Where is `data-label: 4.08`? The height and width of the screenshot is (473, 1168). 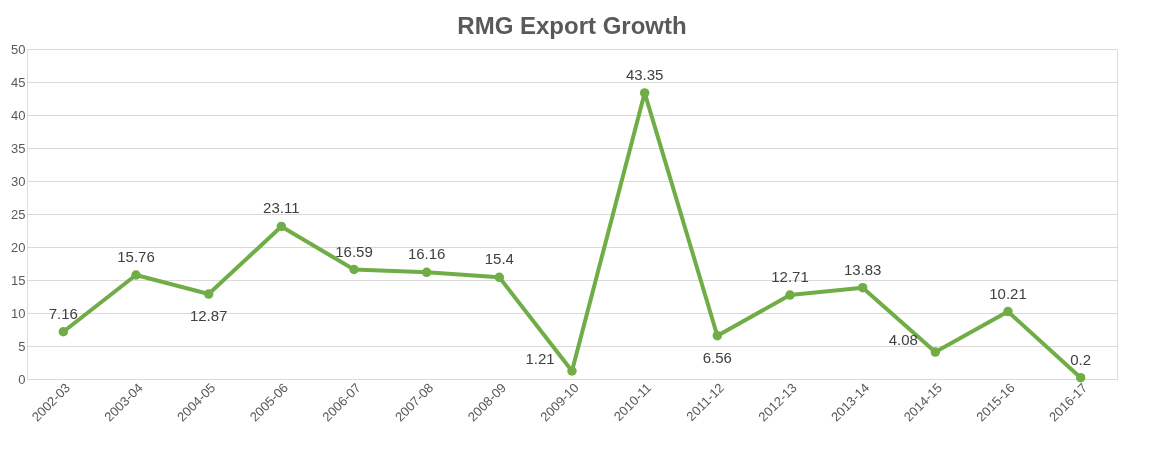
data-label: 4.08 is located at coordinates (903, 340).